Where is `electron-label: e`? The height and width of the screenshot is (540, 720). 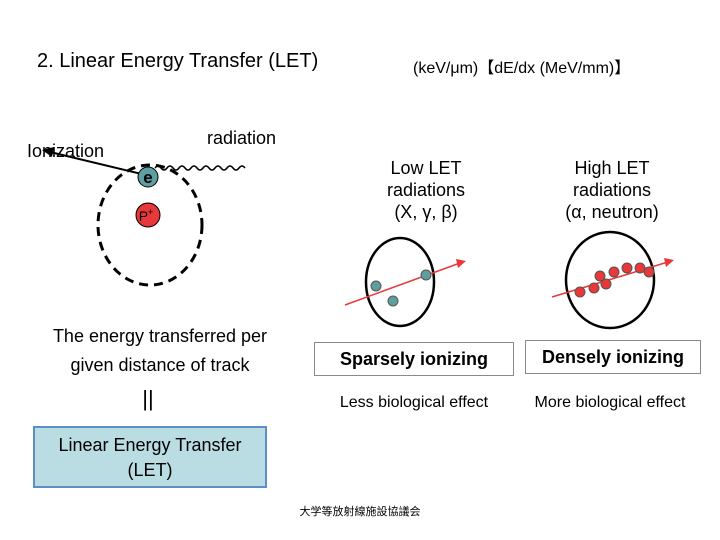
electron-label: e is located at coordinates (147, 177).